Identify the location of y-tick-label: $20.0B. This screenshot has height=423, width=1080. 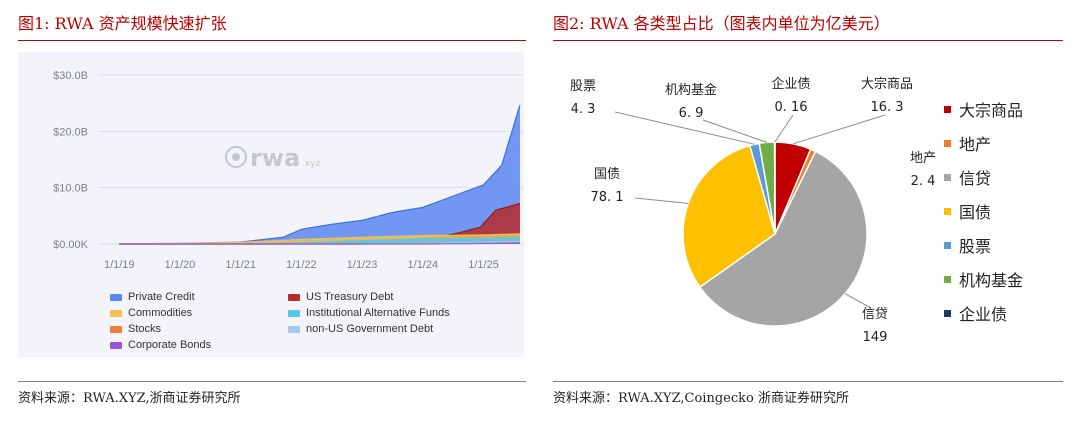
(70, 132).